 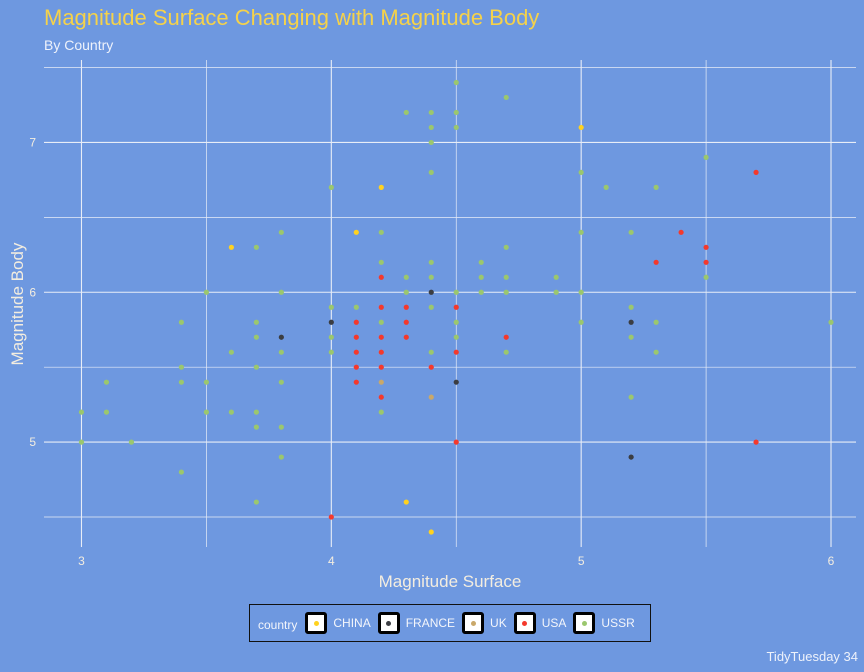 I want to click on legend-key-ussr, so click(x=584, y=623).